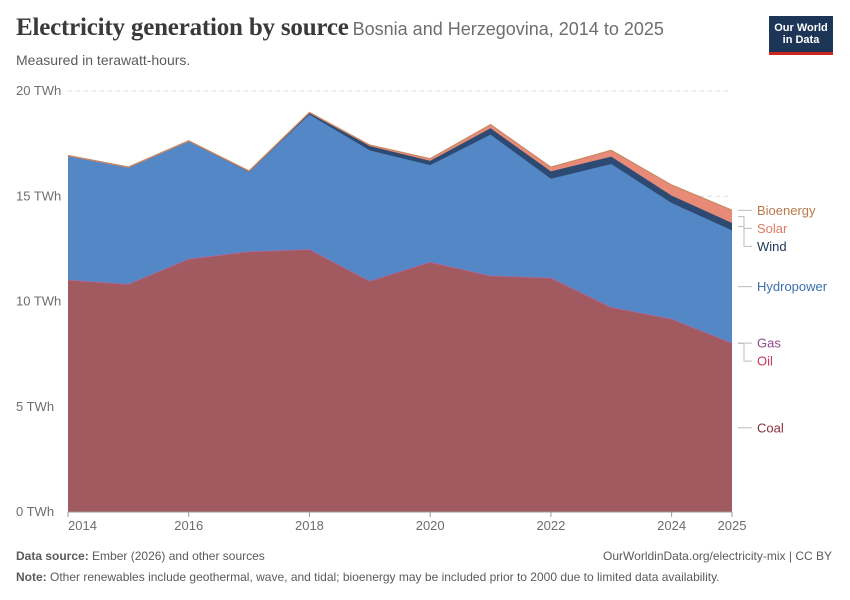 The width and height of the screenshot is (850, 600). Describe the element at coordinates (801, 40) in the screenshot. I see `logo-line-2: in Data` at that location.